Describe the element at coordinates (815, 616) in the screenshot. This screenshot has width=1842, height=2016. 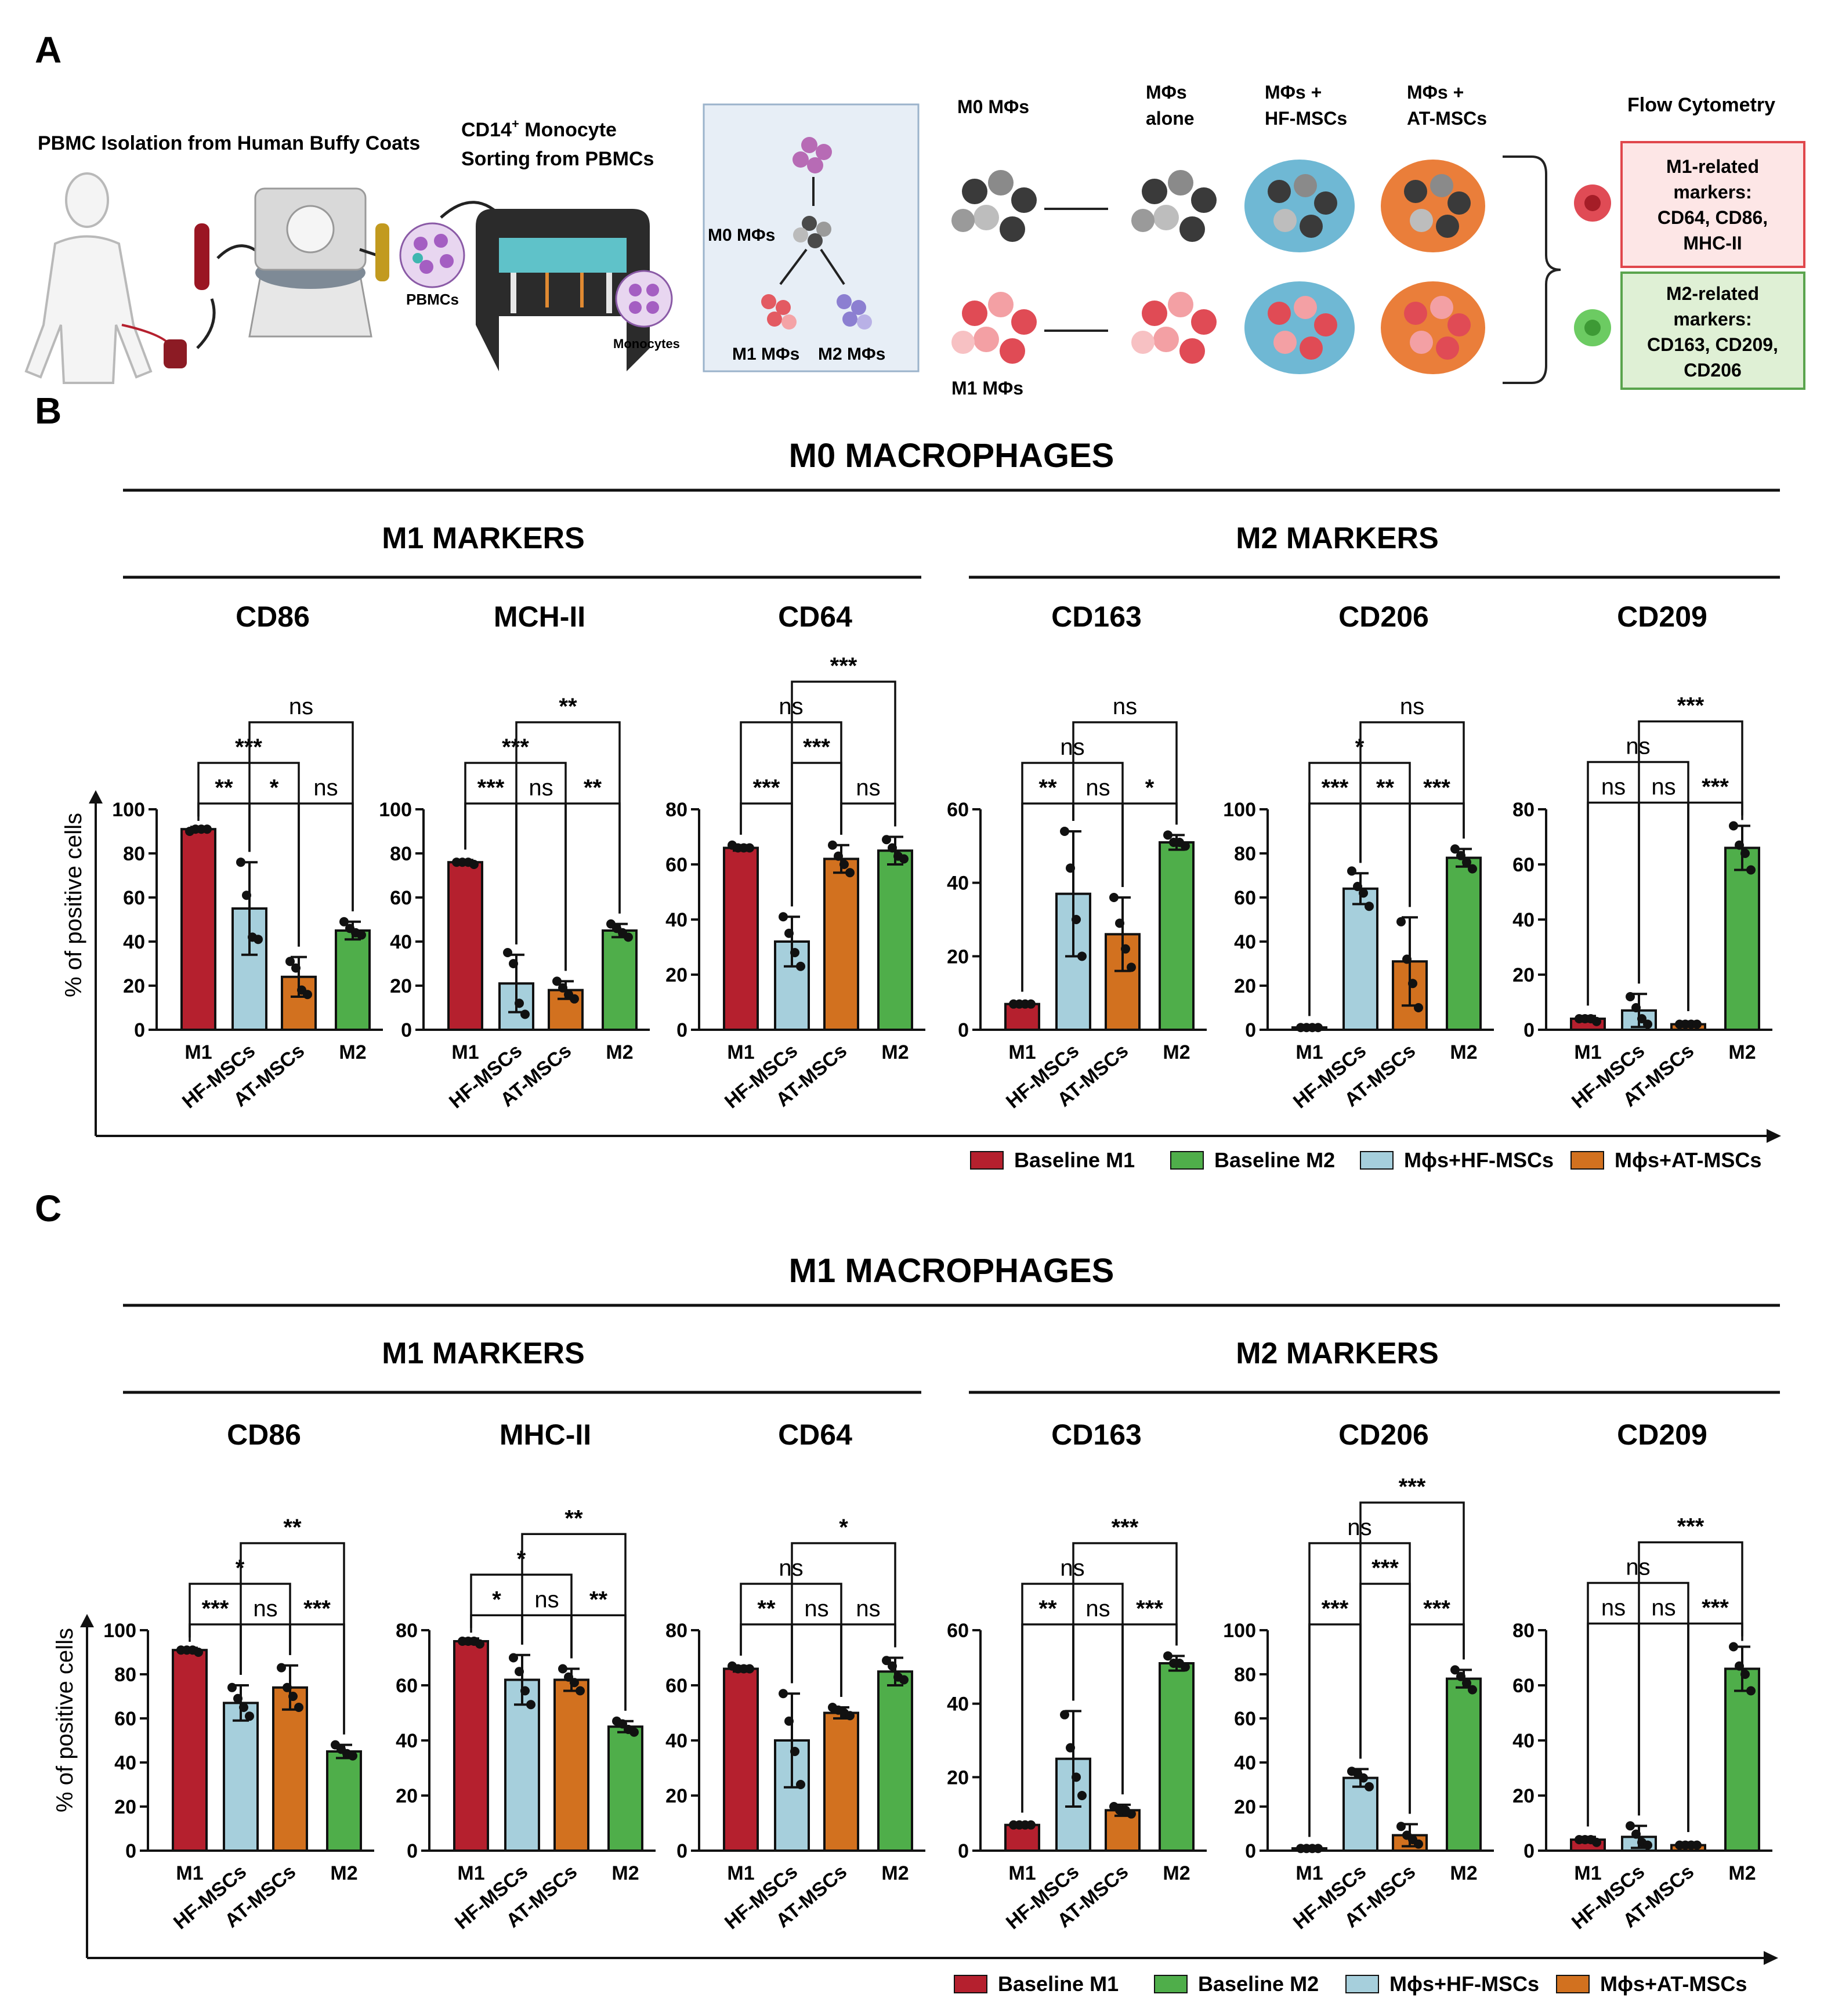
I see `chart-title: CD64` at that location.